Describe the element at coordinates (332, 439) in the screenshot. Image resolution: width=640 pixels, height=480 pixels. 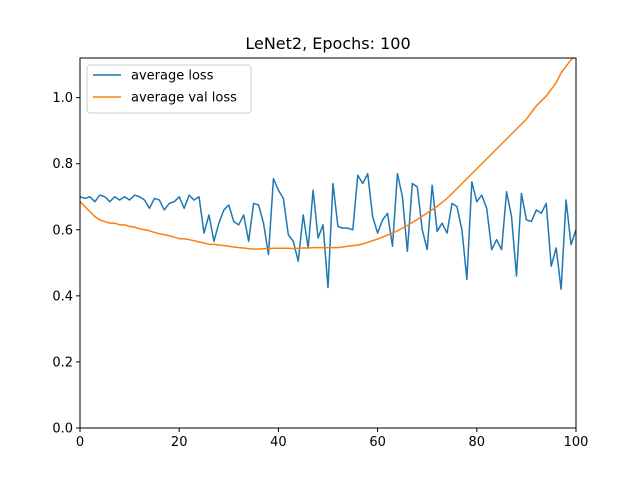
I see `x-axis: 0 20 40 60 80 100` at that location.